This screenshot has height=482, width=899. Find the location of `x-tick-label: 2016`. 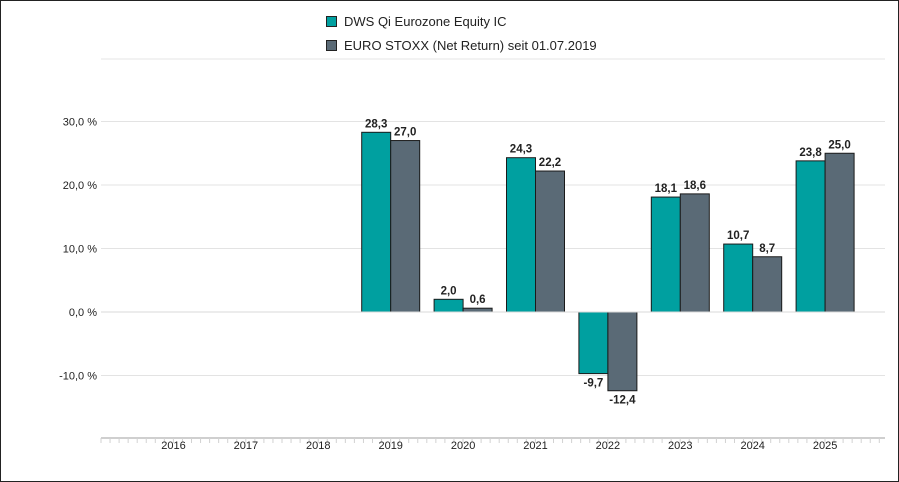

x-tick-label: 2016 is located at coordinates (173, 446).